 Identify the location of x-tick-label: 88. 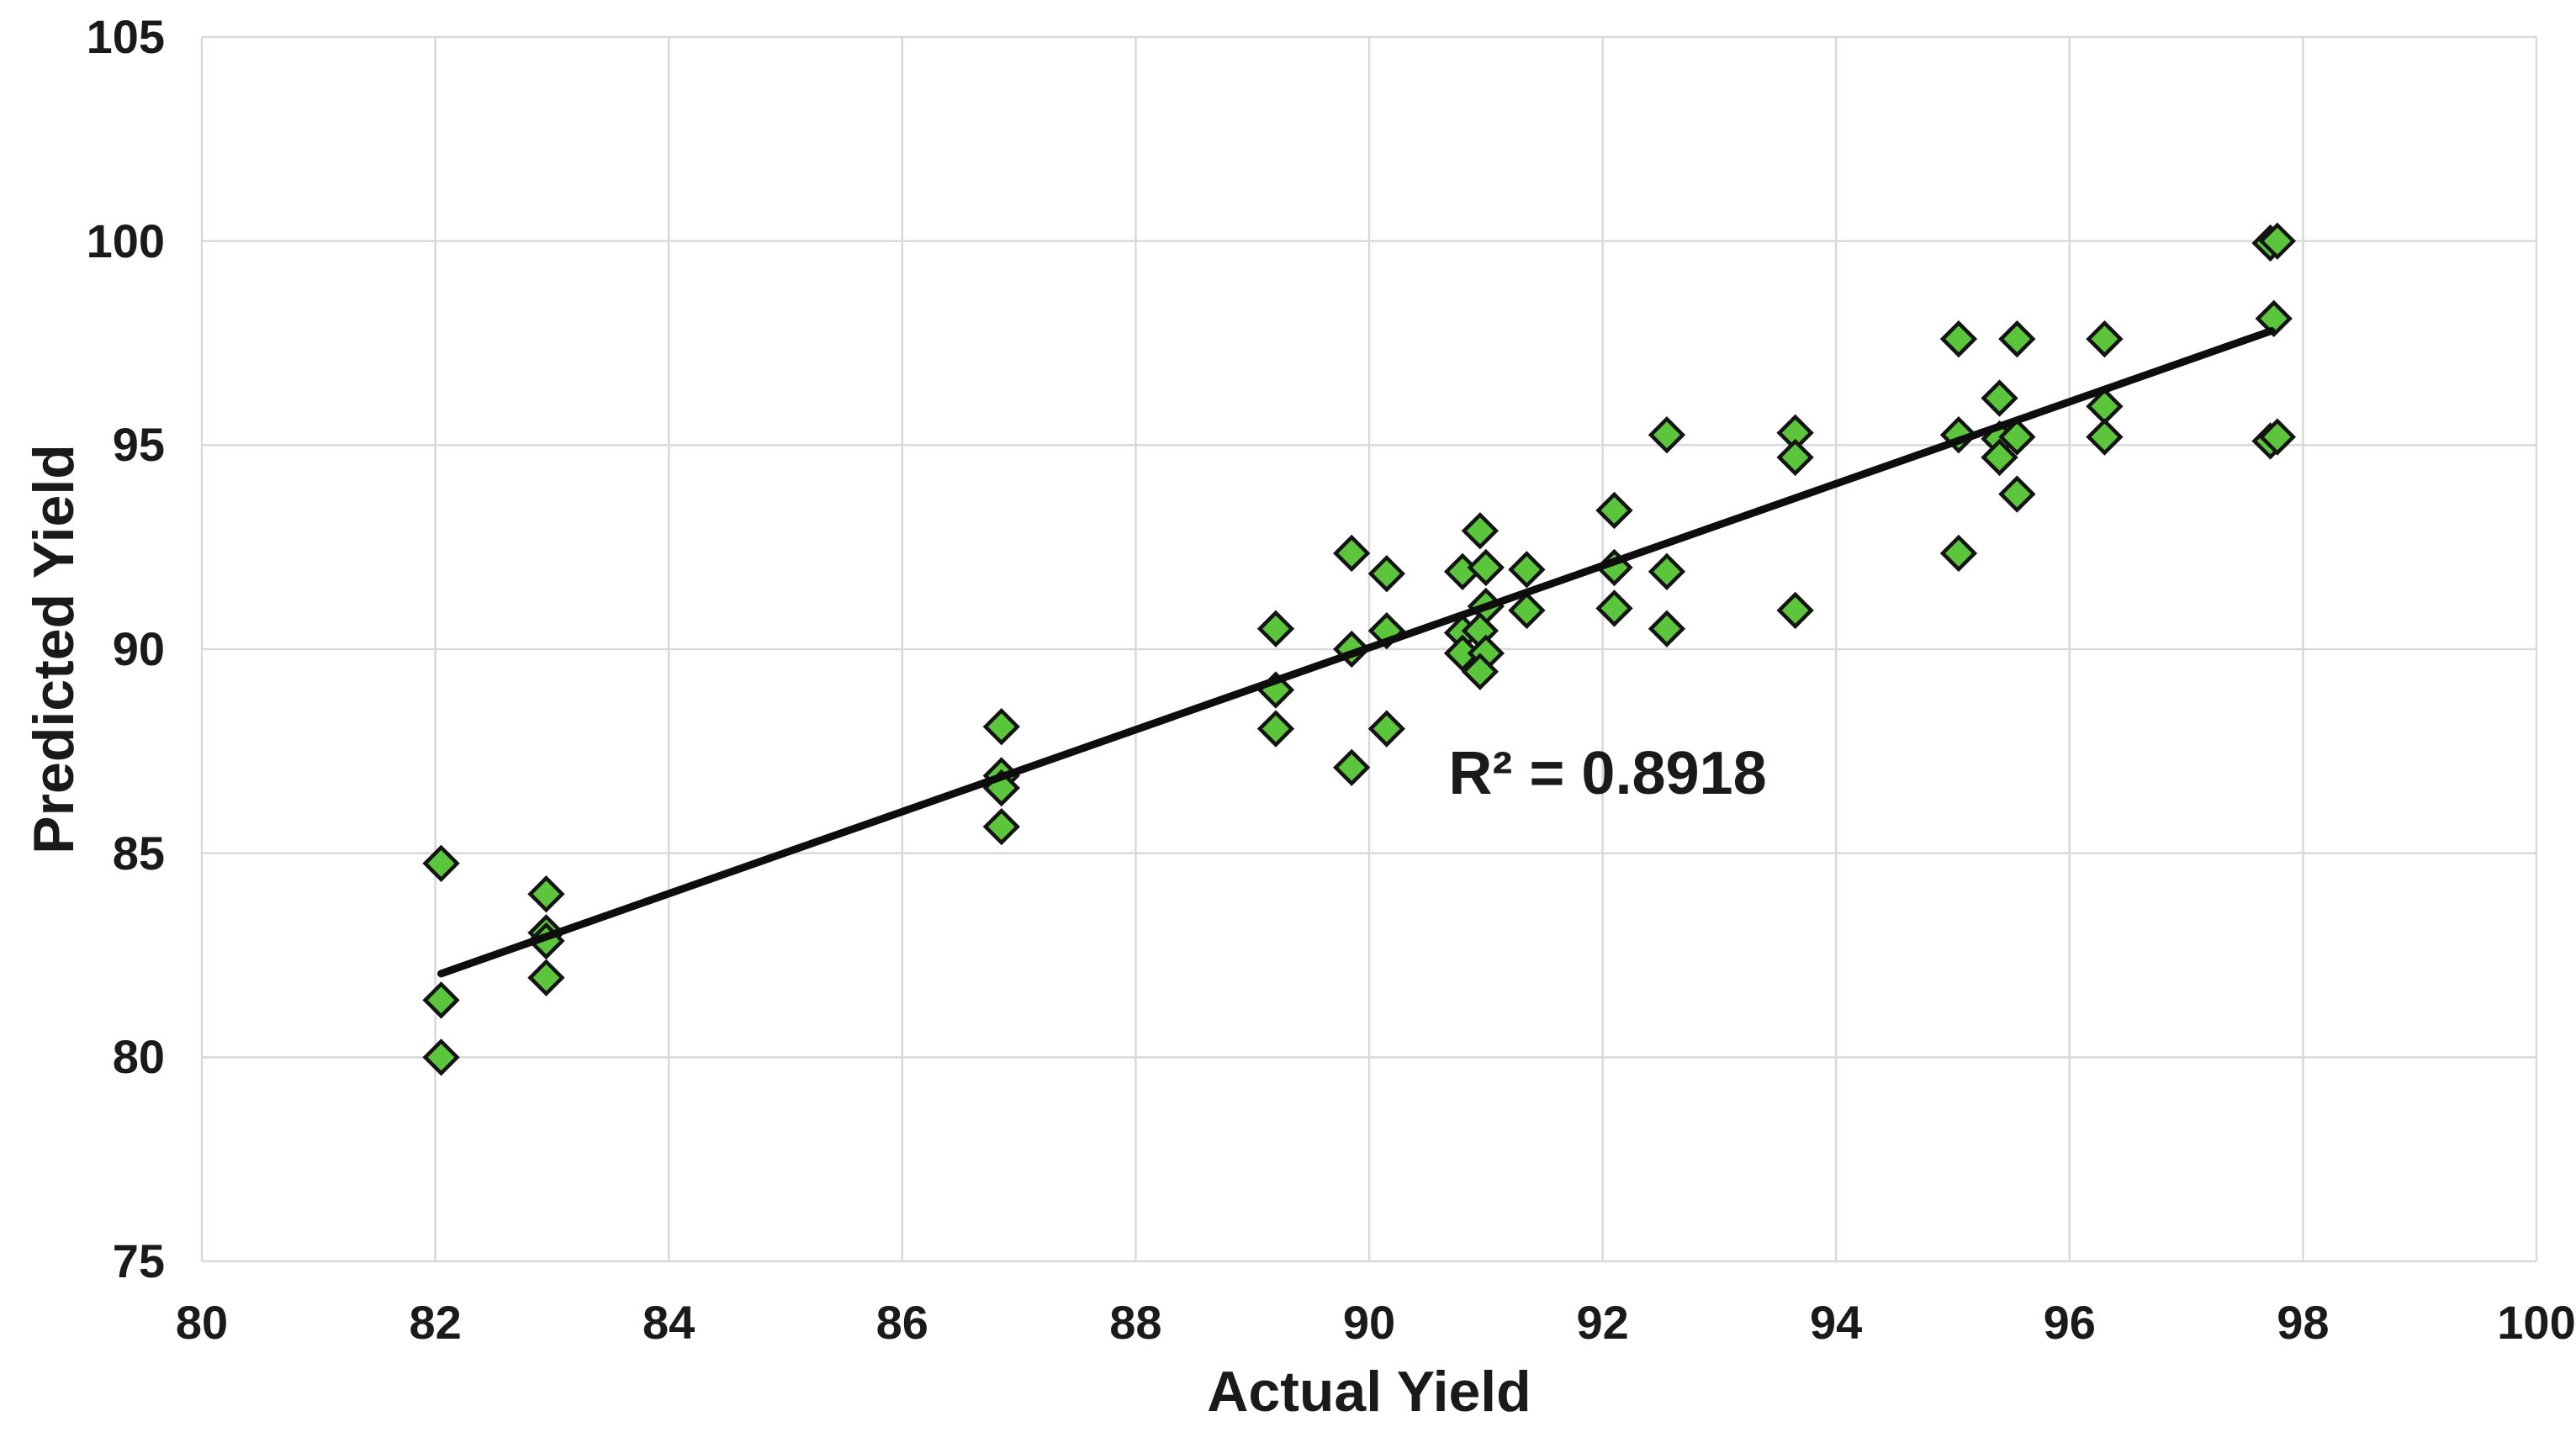
(1135, 1322).